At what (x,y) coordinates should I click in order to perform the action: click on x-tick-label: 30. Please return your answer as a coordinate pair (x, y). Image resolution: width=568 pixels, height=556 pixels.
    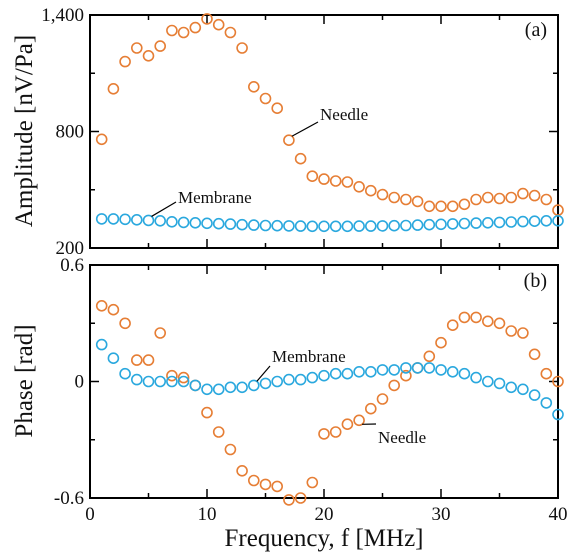
    Looking at the image, I should click on (441, 514).